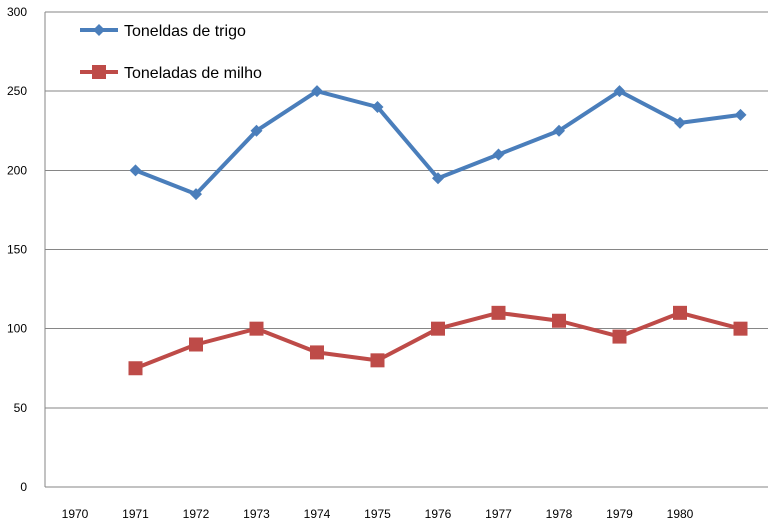  I want to click on x-tick-label: 1972, so click(196, 514).